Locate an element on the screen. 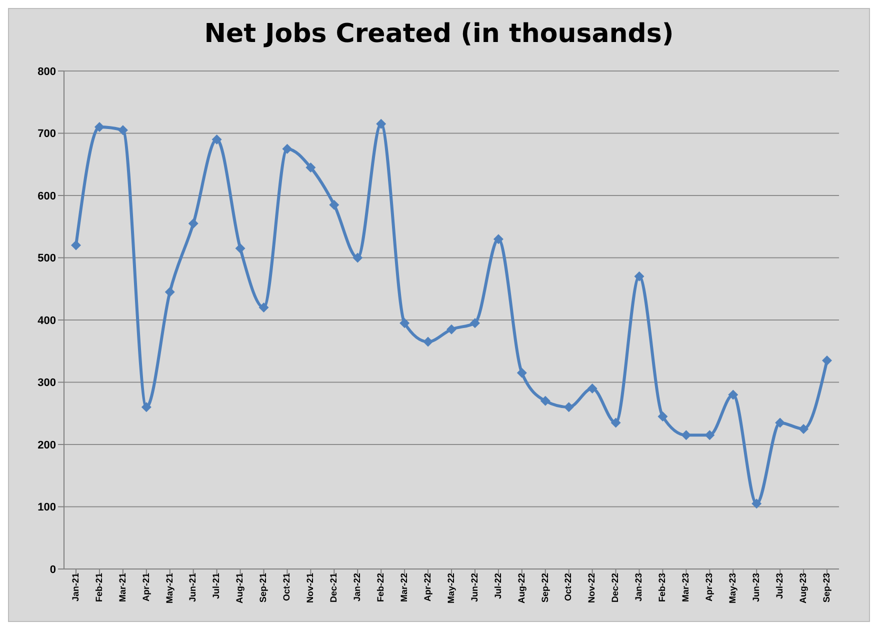 The width and height of the screenshot is (878, 630). x-tick-label: Apr-23 is located at coordinates (709, 587).